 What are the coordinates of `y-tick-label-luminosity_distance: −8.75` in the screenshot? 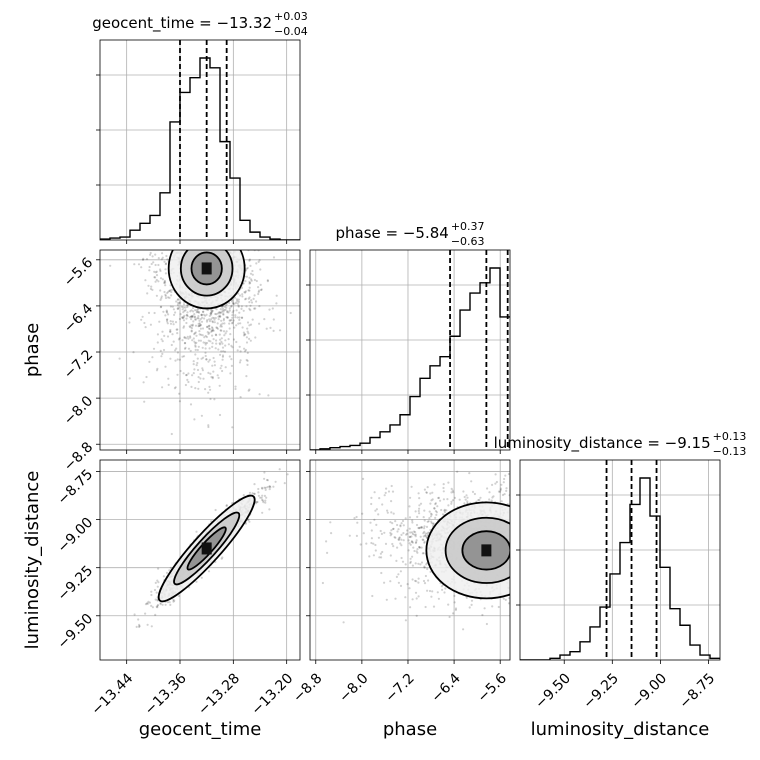 It's located at (76, 488).